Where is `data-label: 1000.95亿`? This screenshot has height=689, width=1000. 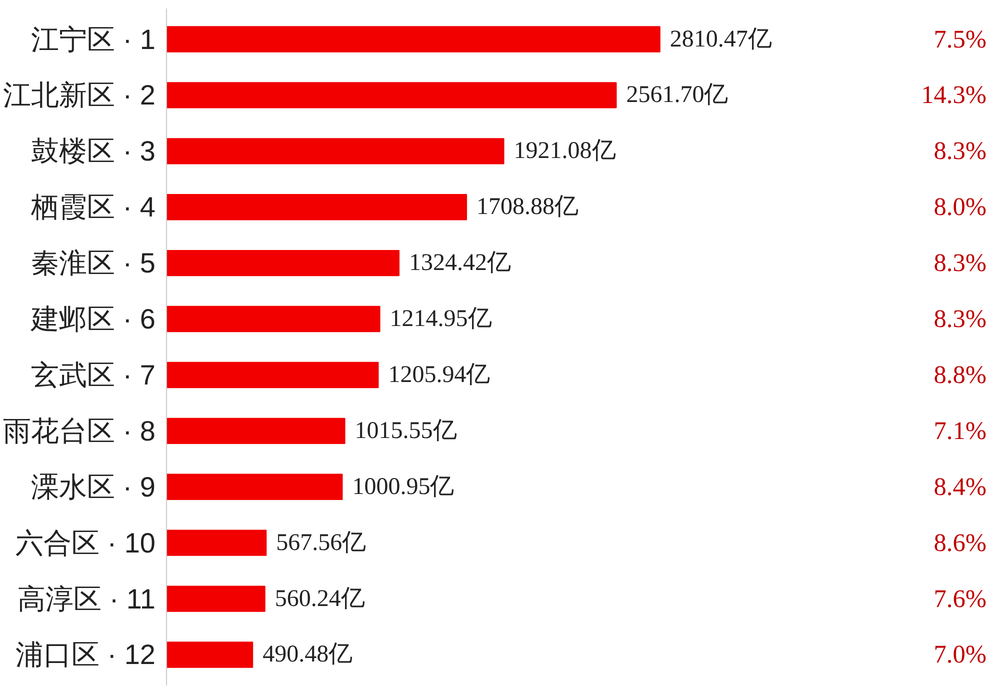 data-label: 1000.95亿 is located at coordinates (403, 487).